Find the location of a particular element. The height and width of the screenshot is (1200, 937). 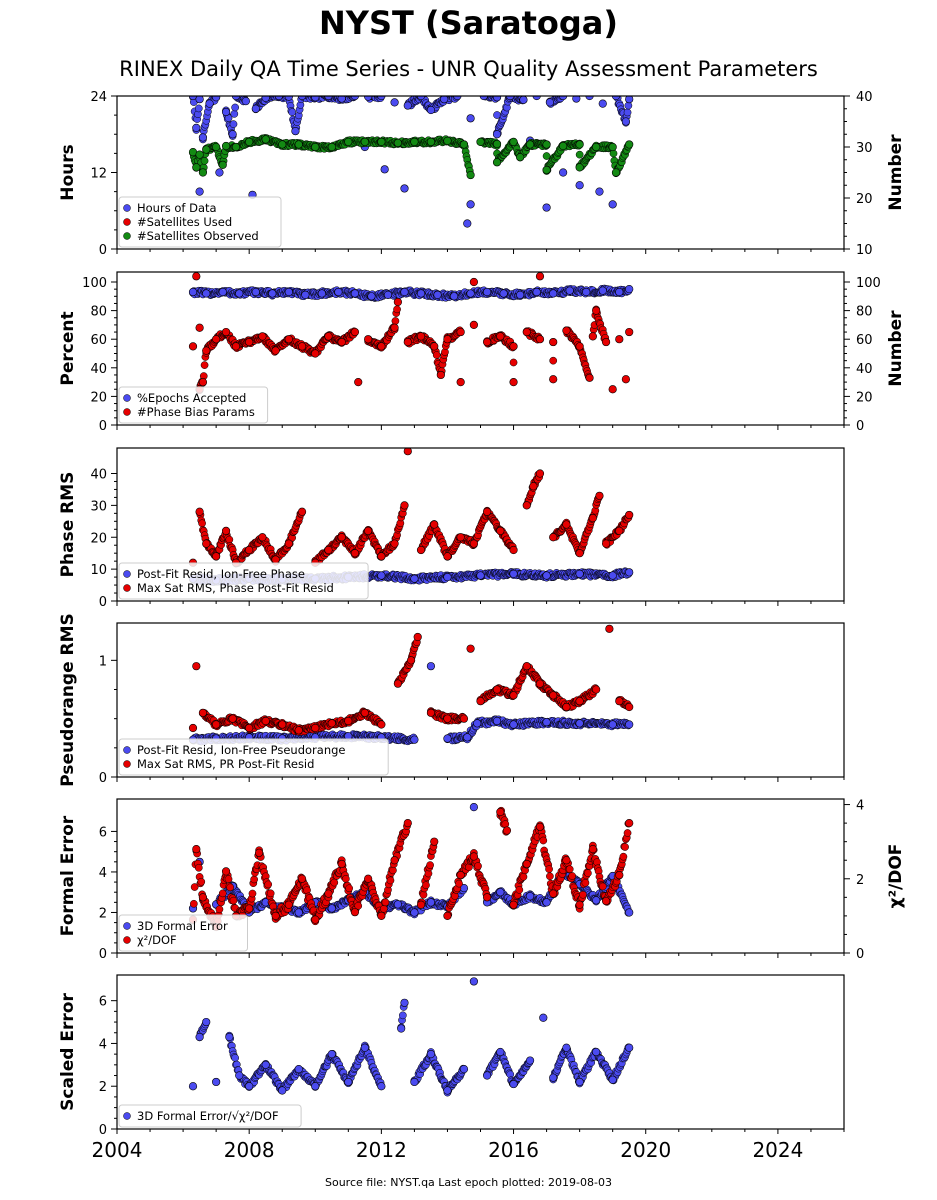

y2-tick-label: 60 is located at coordinates (864, 340).